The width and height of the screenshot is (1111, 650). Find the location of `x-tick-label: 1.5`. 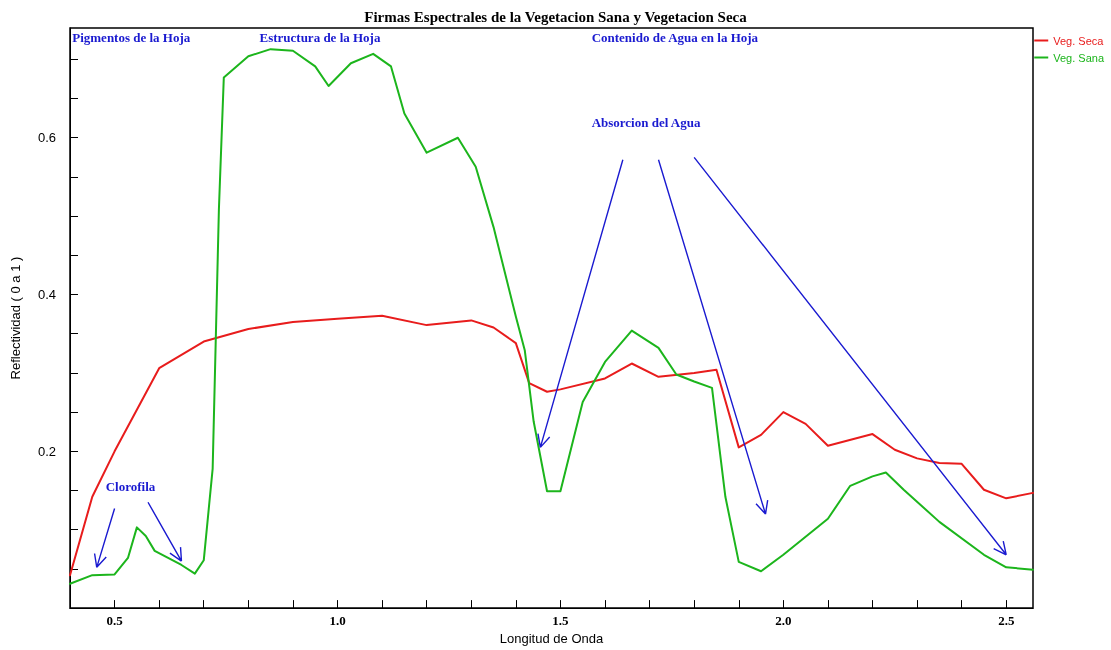

x-tick-label: 1.5 is located at coordinates (561, 621).